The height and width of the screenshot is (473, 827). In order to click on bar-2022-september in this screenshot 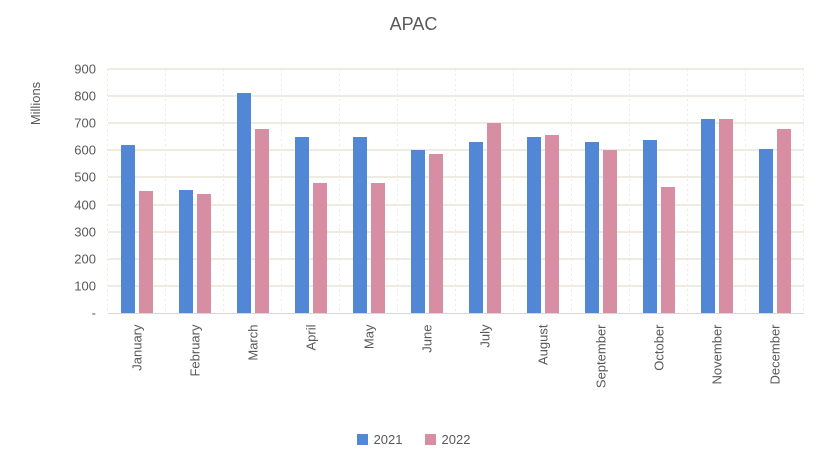, I will do `click(610, 231)`.